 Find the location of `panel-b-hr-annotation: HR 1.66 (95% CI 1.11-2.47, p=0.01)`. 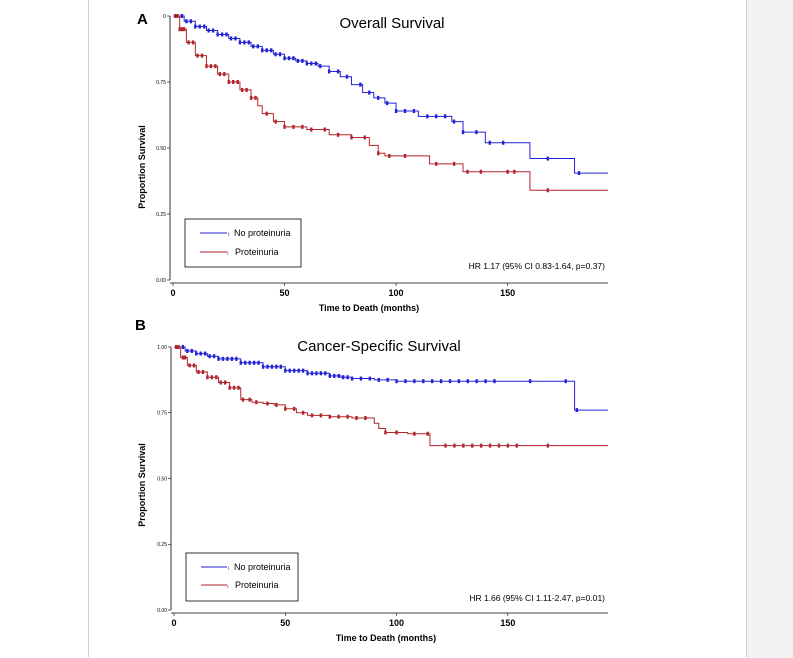

panel-b-hr-annotation: HR 1.66 (95% CI 1.11-2.47, p=0.01) is located at coordinates (537, 598).